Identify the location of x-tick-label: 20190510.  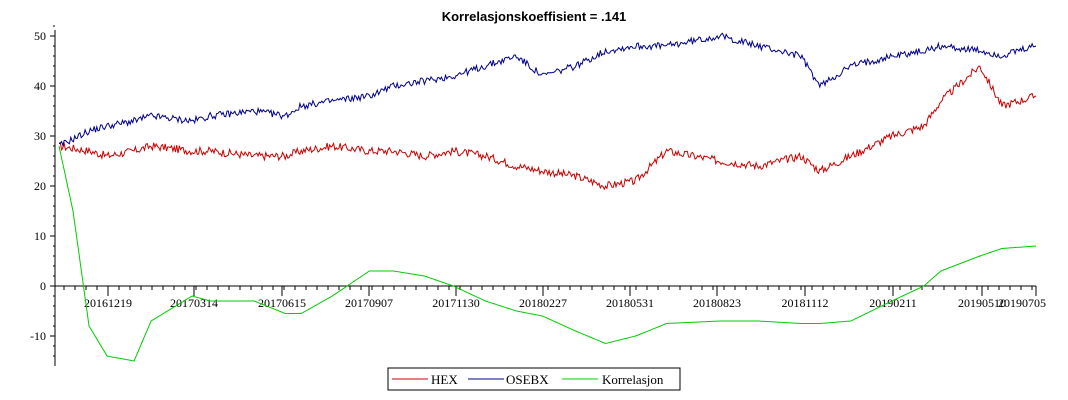
(982, 303).